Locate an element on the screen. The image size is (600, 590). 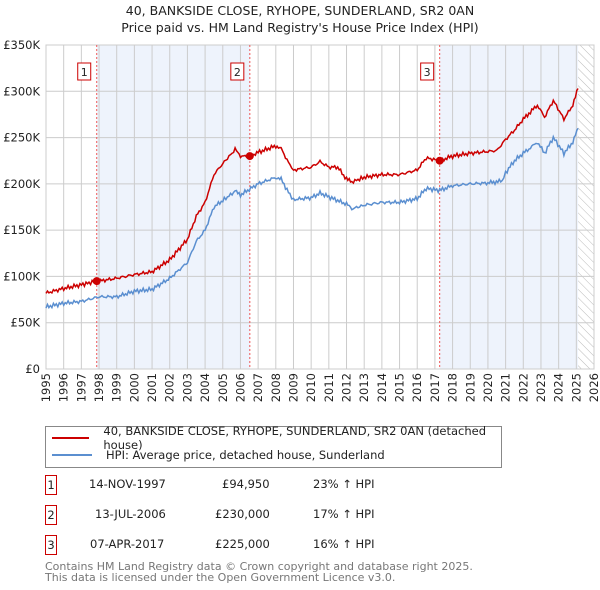
transaction-date: 13-JUL-2006 is located at coordinates (130, 514).